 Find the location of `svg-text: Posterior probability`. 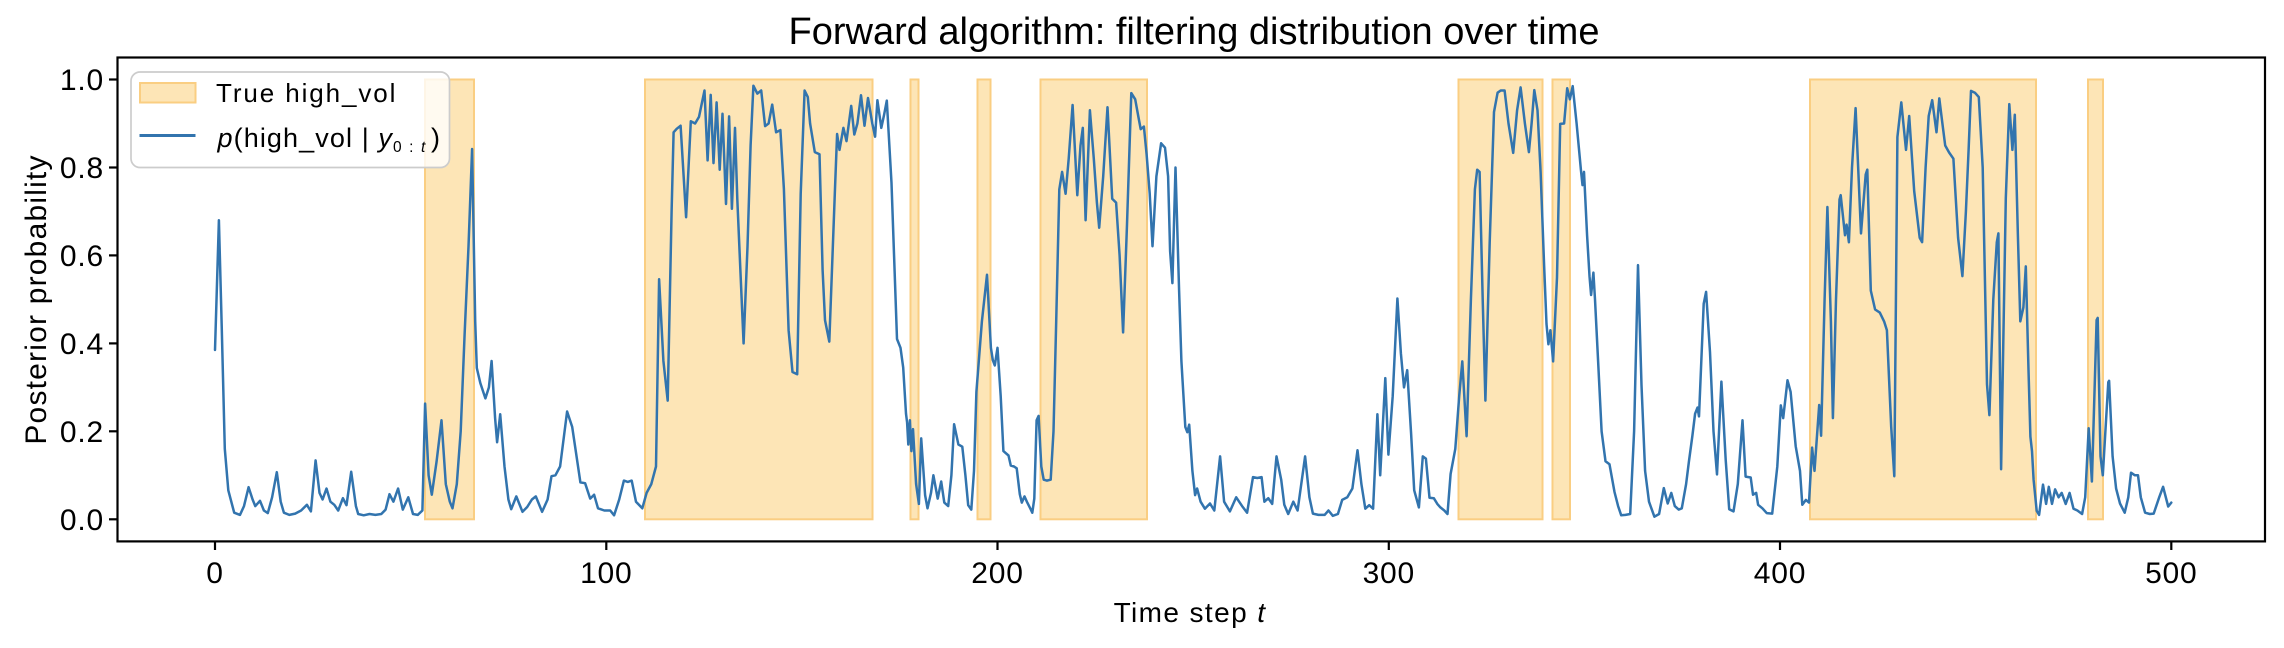

svg-text: Posterior probability is located at coordinates (36, 299).